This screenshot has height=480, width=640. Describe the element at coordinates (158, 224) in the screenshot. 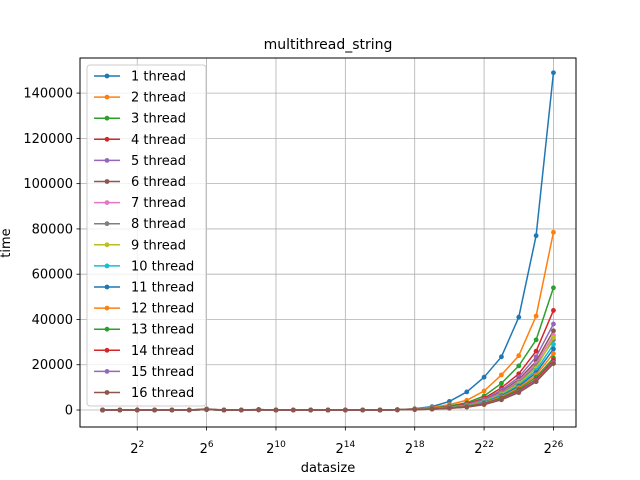

I see `legend-label: 8 thread` at that location.